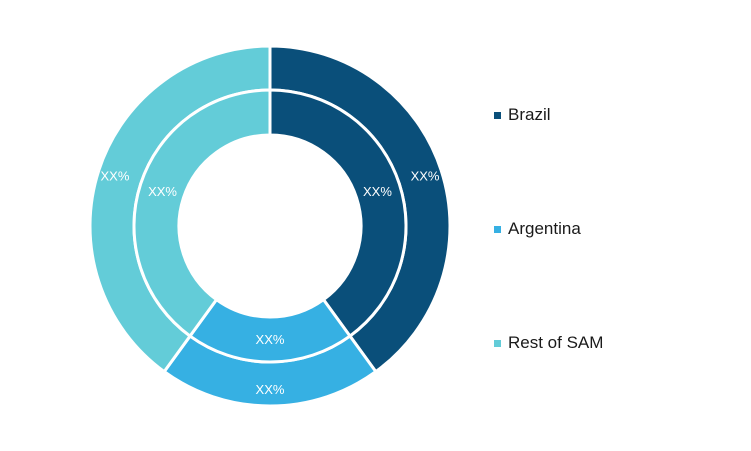 The width and height of the screenshot is (751, 451). I want to click on legend-label-argentina: Argentina, so click(544, 228).